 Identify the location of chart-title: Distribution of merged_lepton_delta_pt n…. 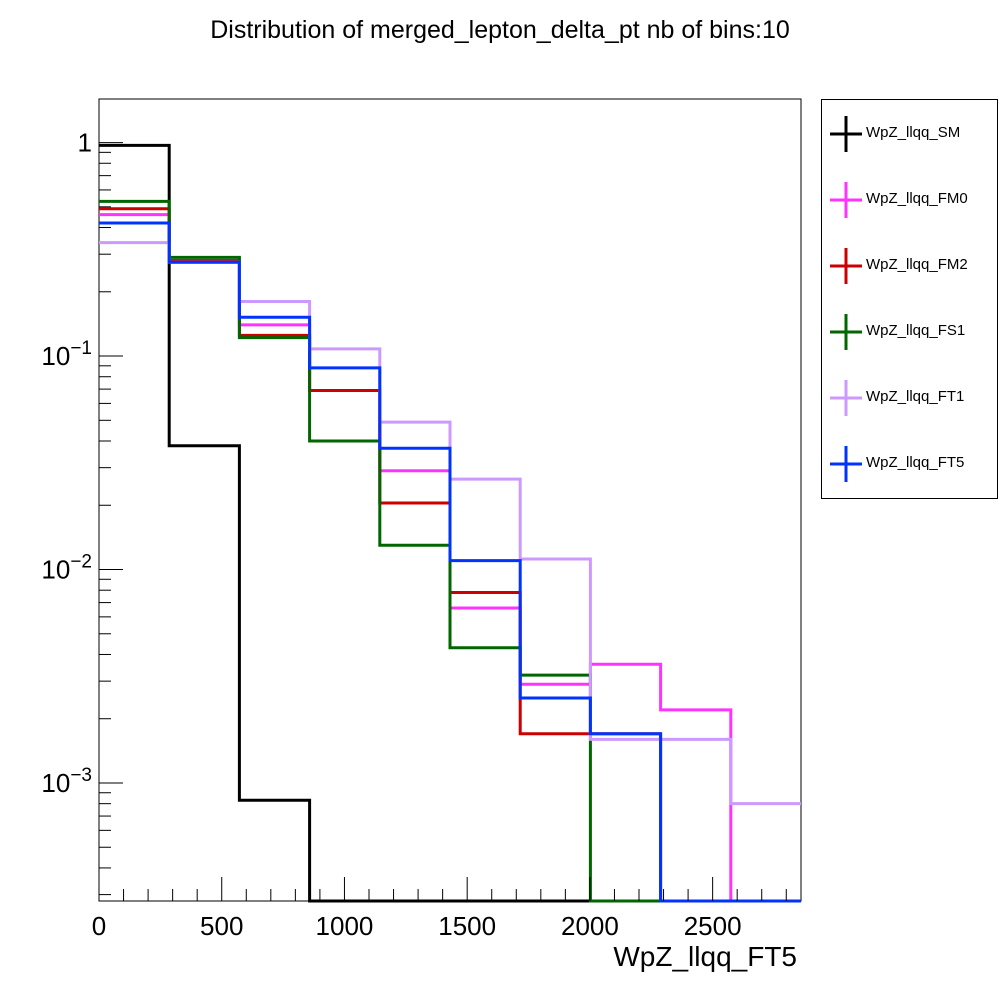
(500, 30).